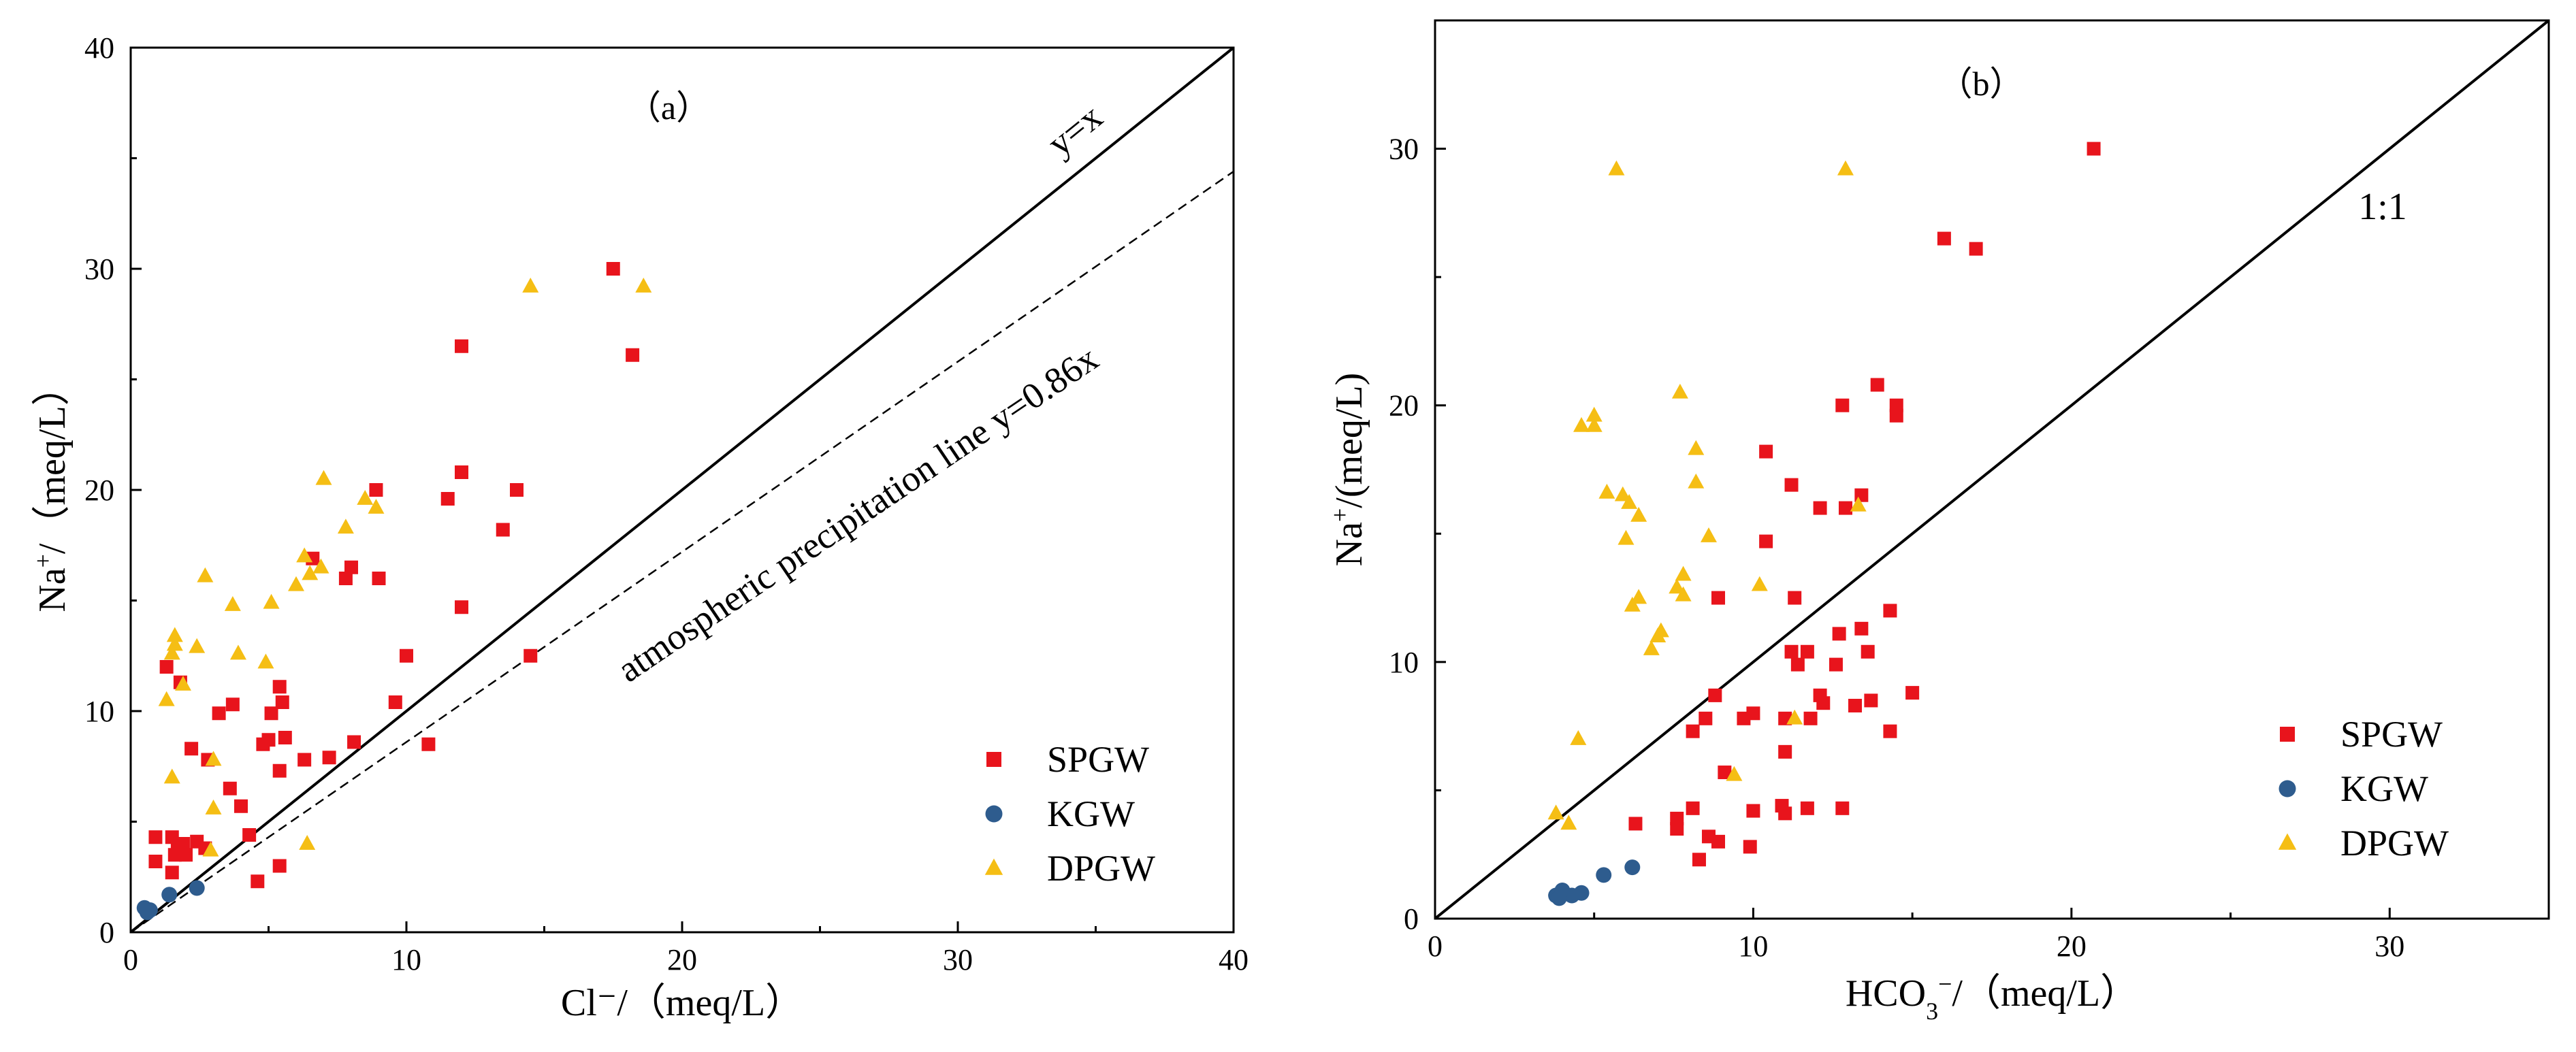 The image size is (2576, 1052). What do you see at coordinates (99, 48) in the screenshot?
I see `y-tick-label-a: 40` at bounding box center [99, 48].